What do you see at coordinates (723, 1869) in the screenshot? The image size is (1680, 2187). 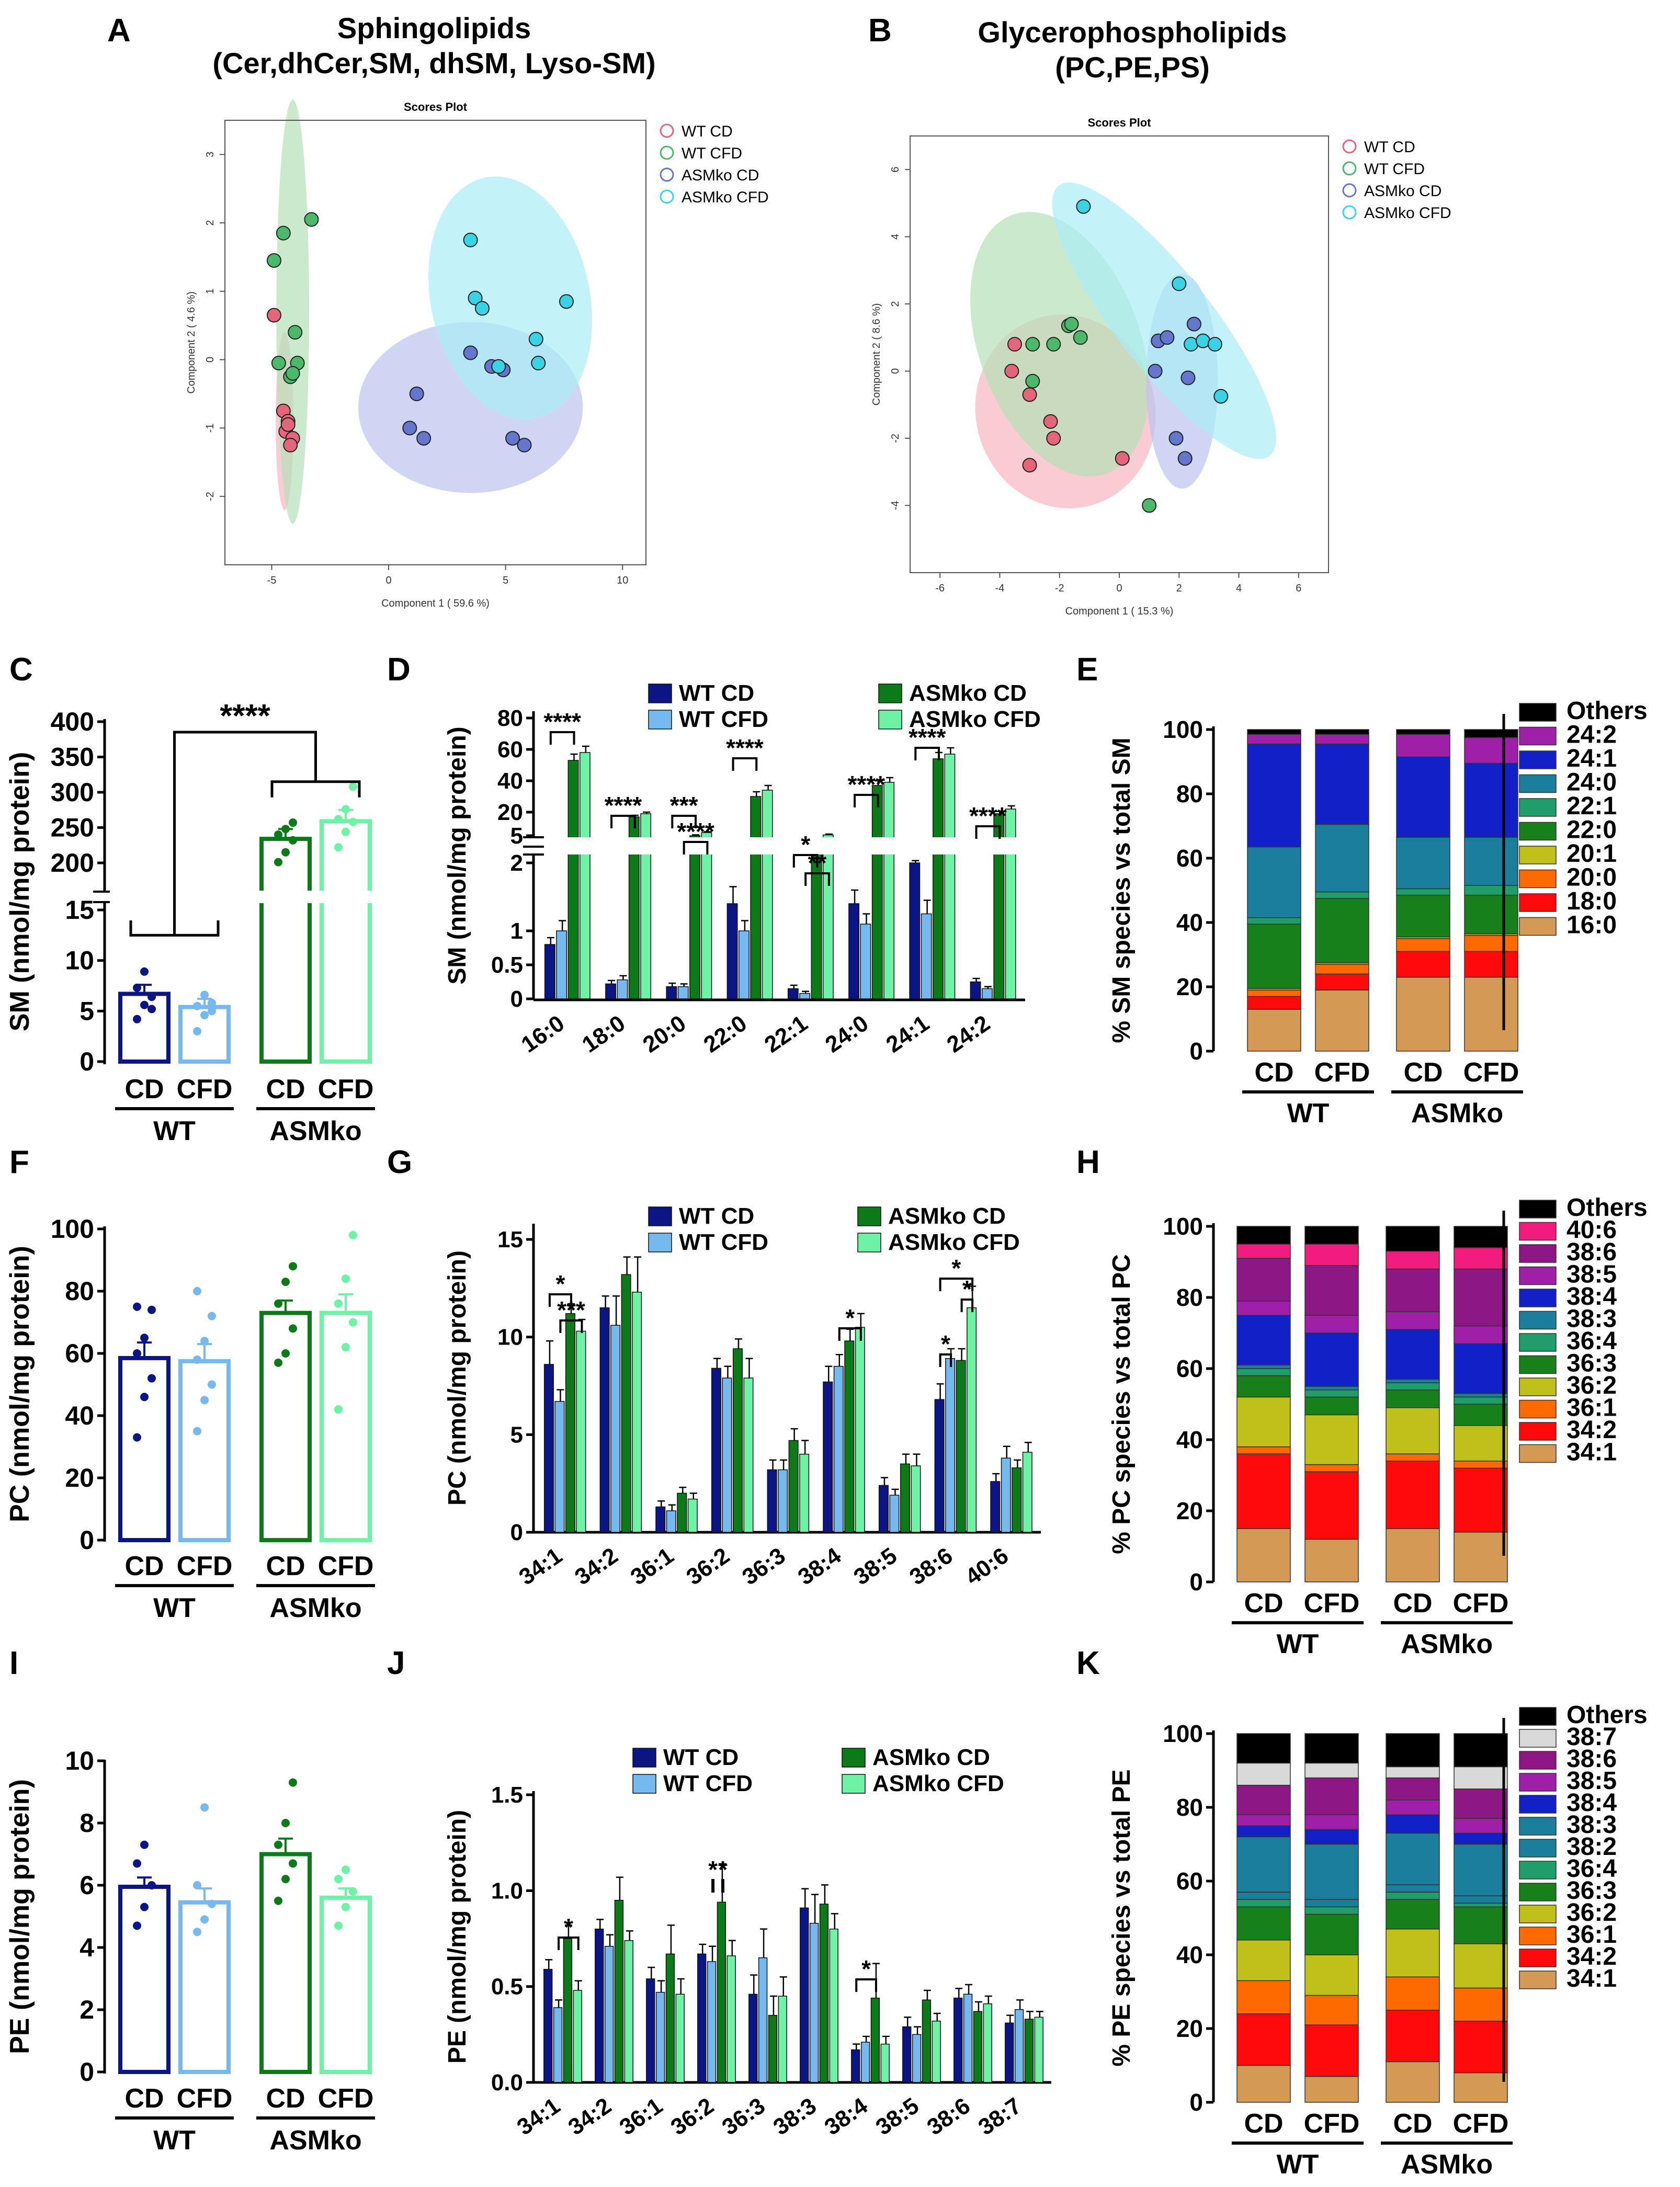 I see `significance-label: *` at bounding box center [723, 1869].